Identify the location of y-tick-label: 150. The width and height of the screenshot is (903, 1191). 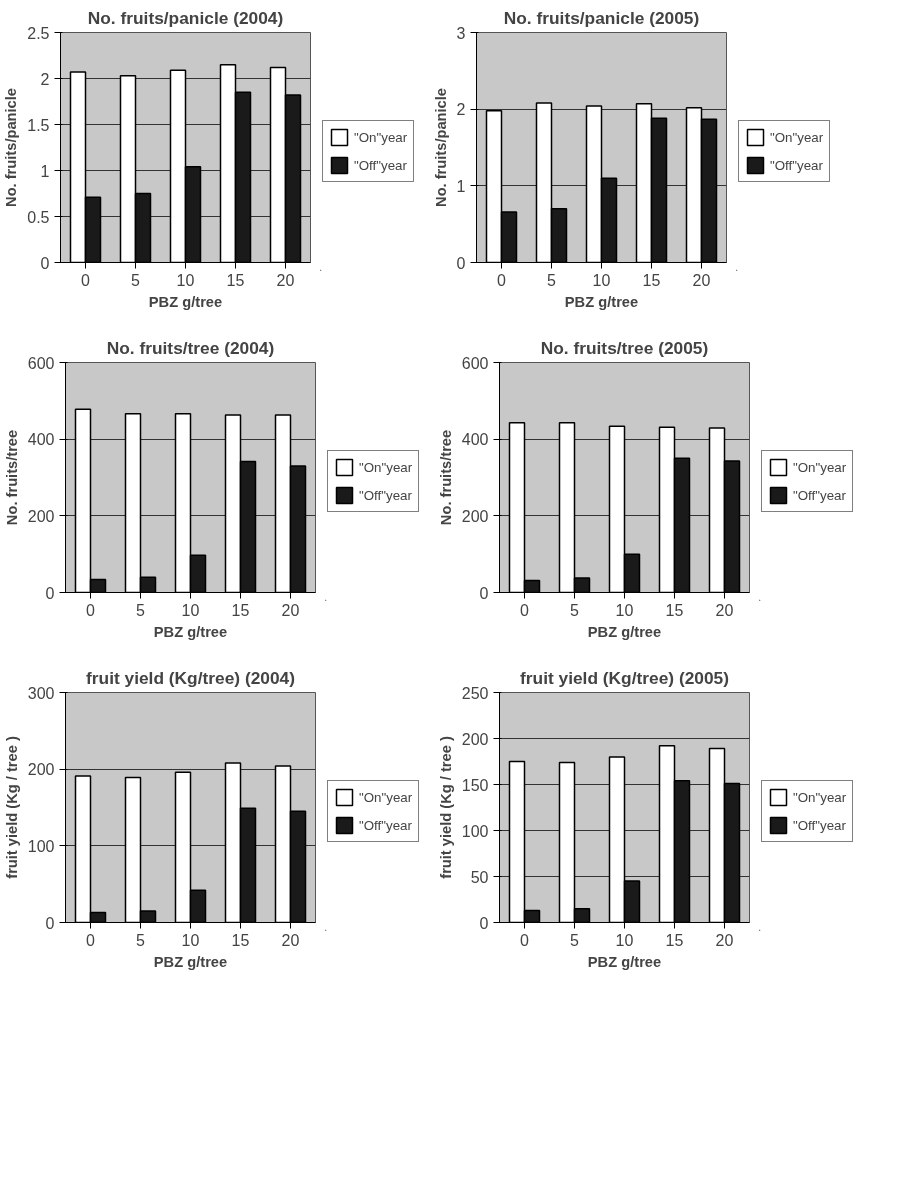
(475, 785).